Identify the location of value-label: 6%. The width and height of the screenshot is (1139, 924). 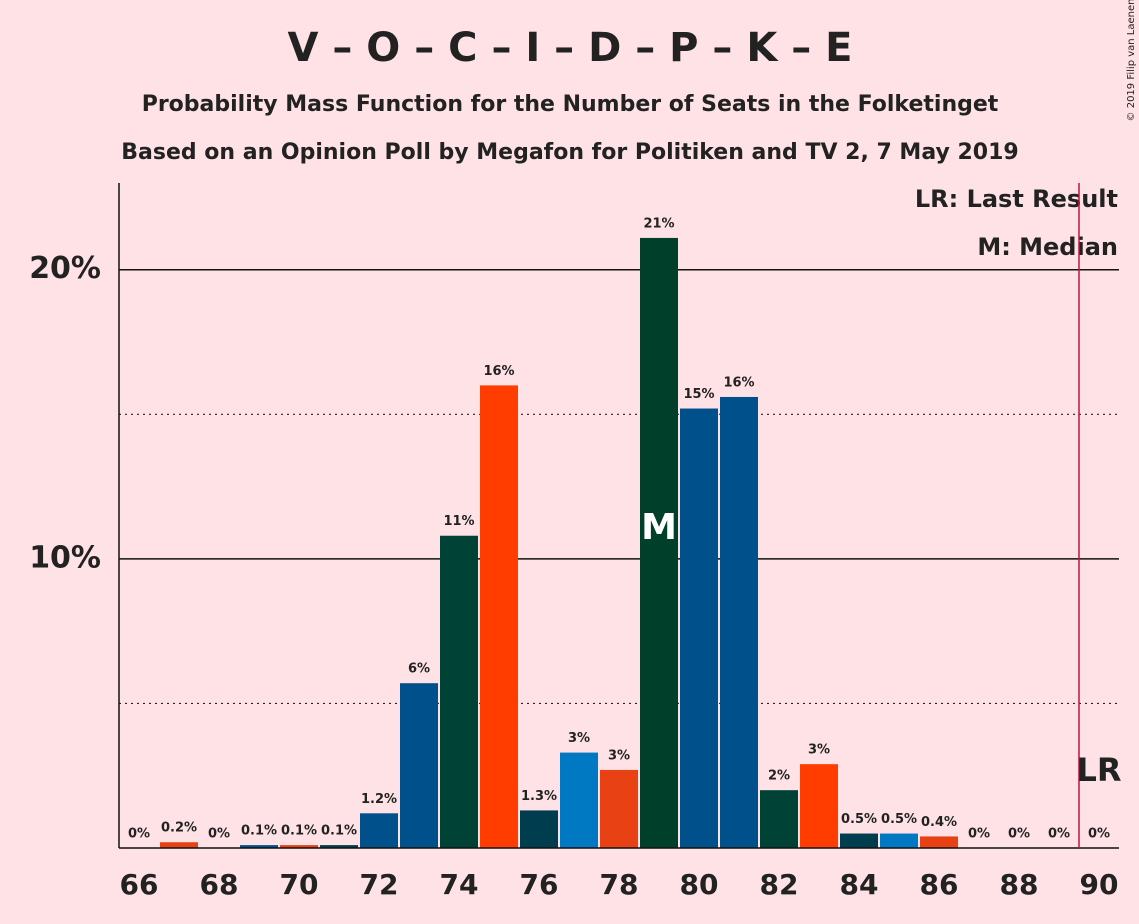
(419, 669).